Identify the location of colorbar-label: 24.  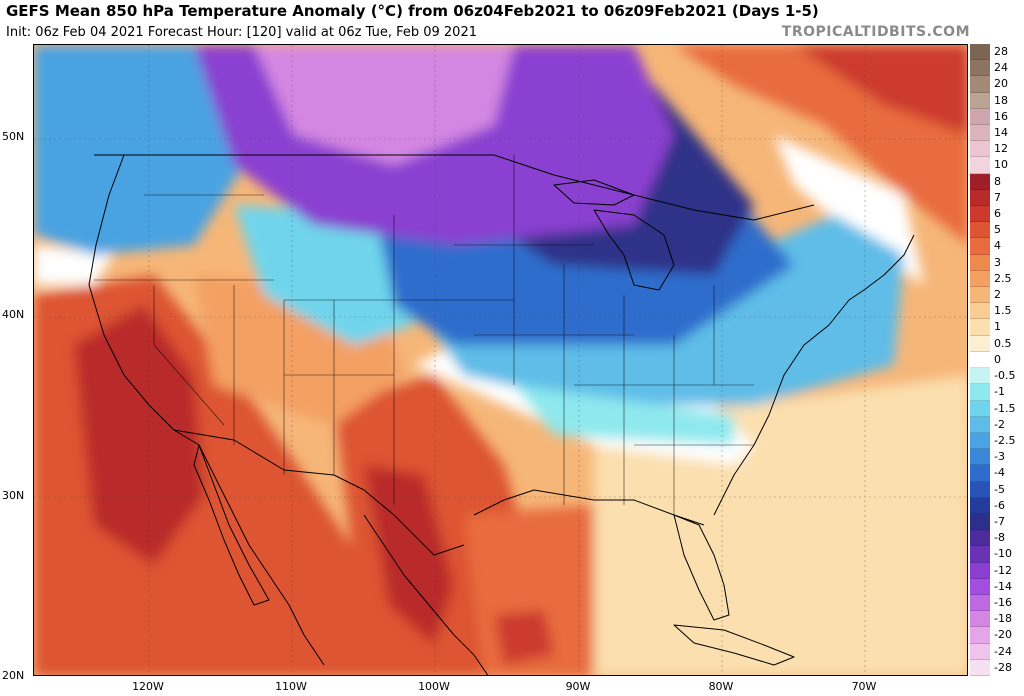
(1001, 68).